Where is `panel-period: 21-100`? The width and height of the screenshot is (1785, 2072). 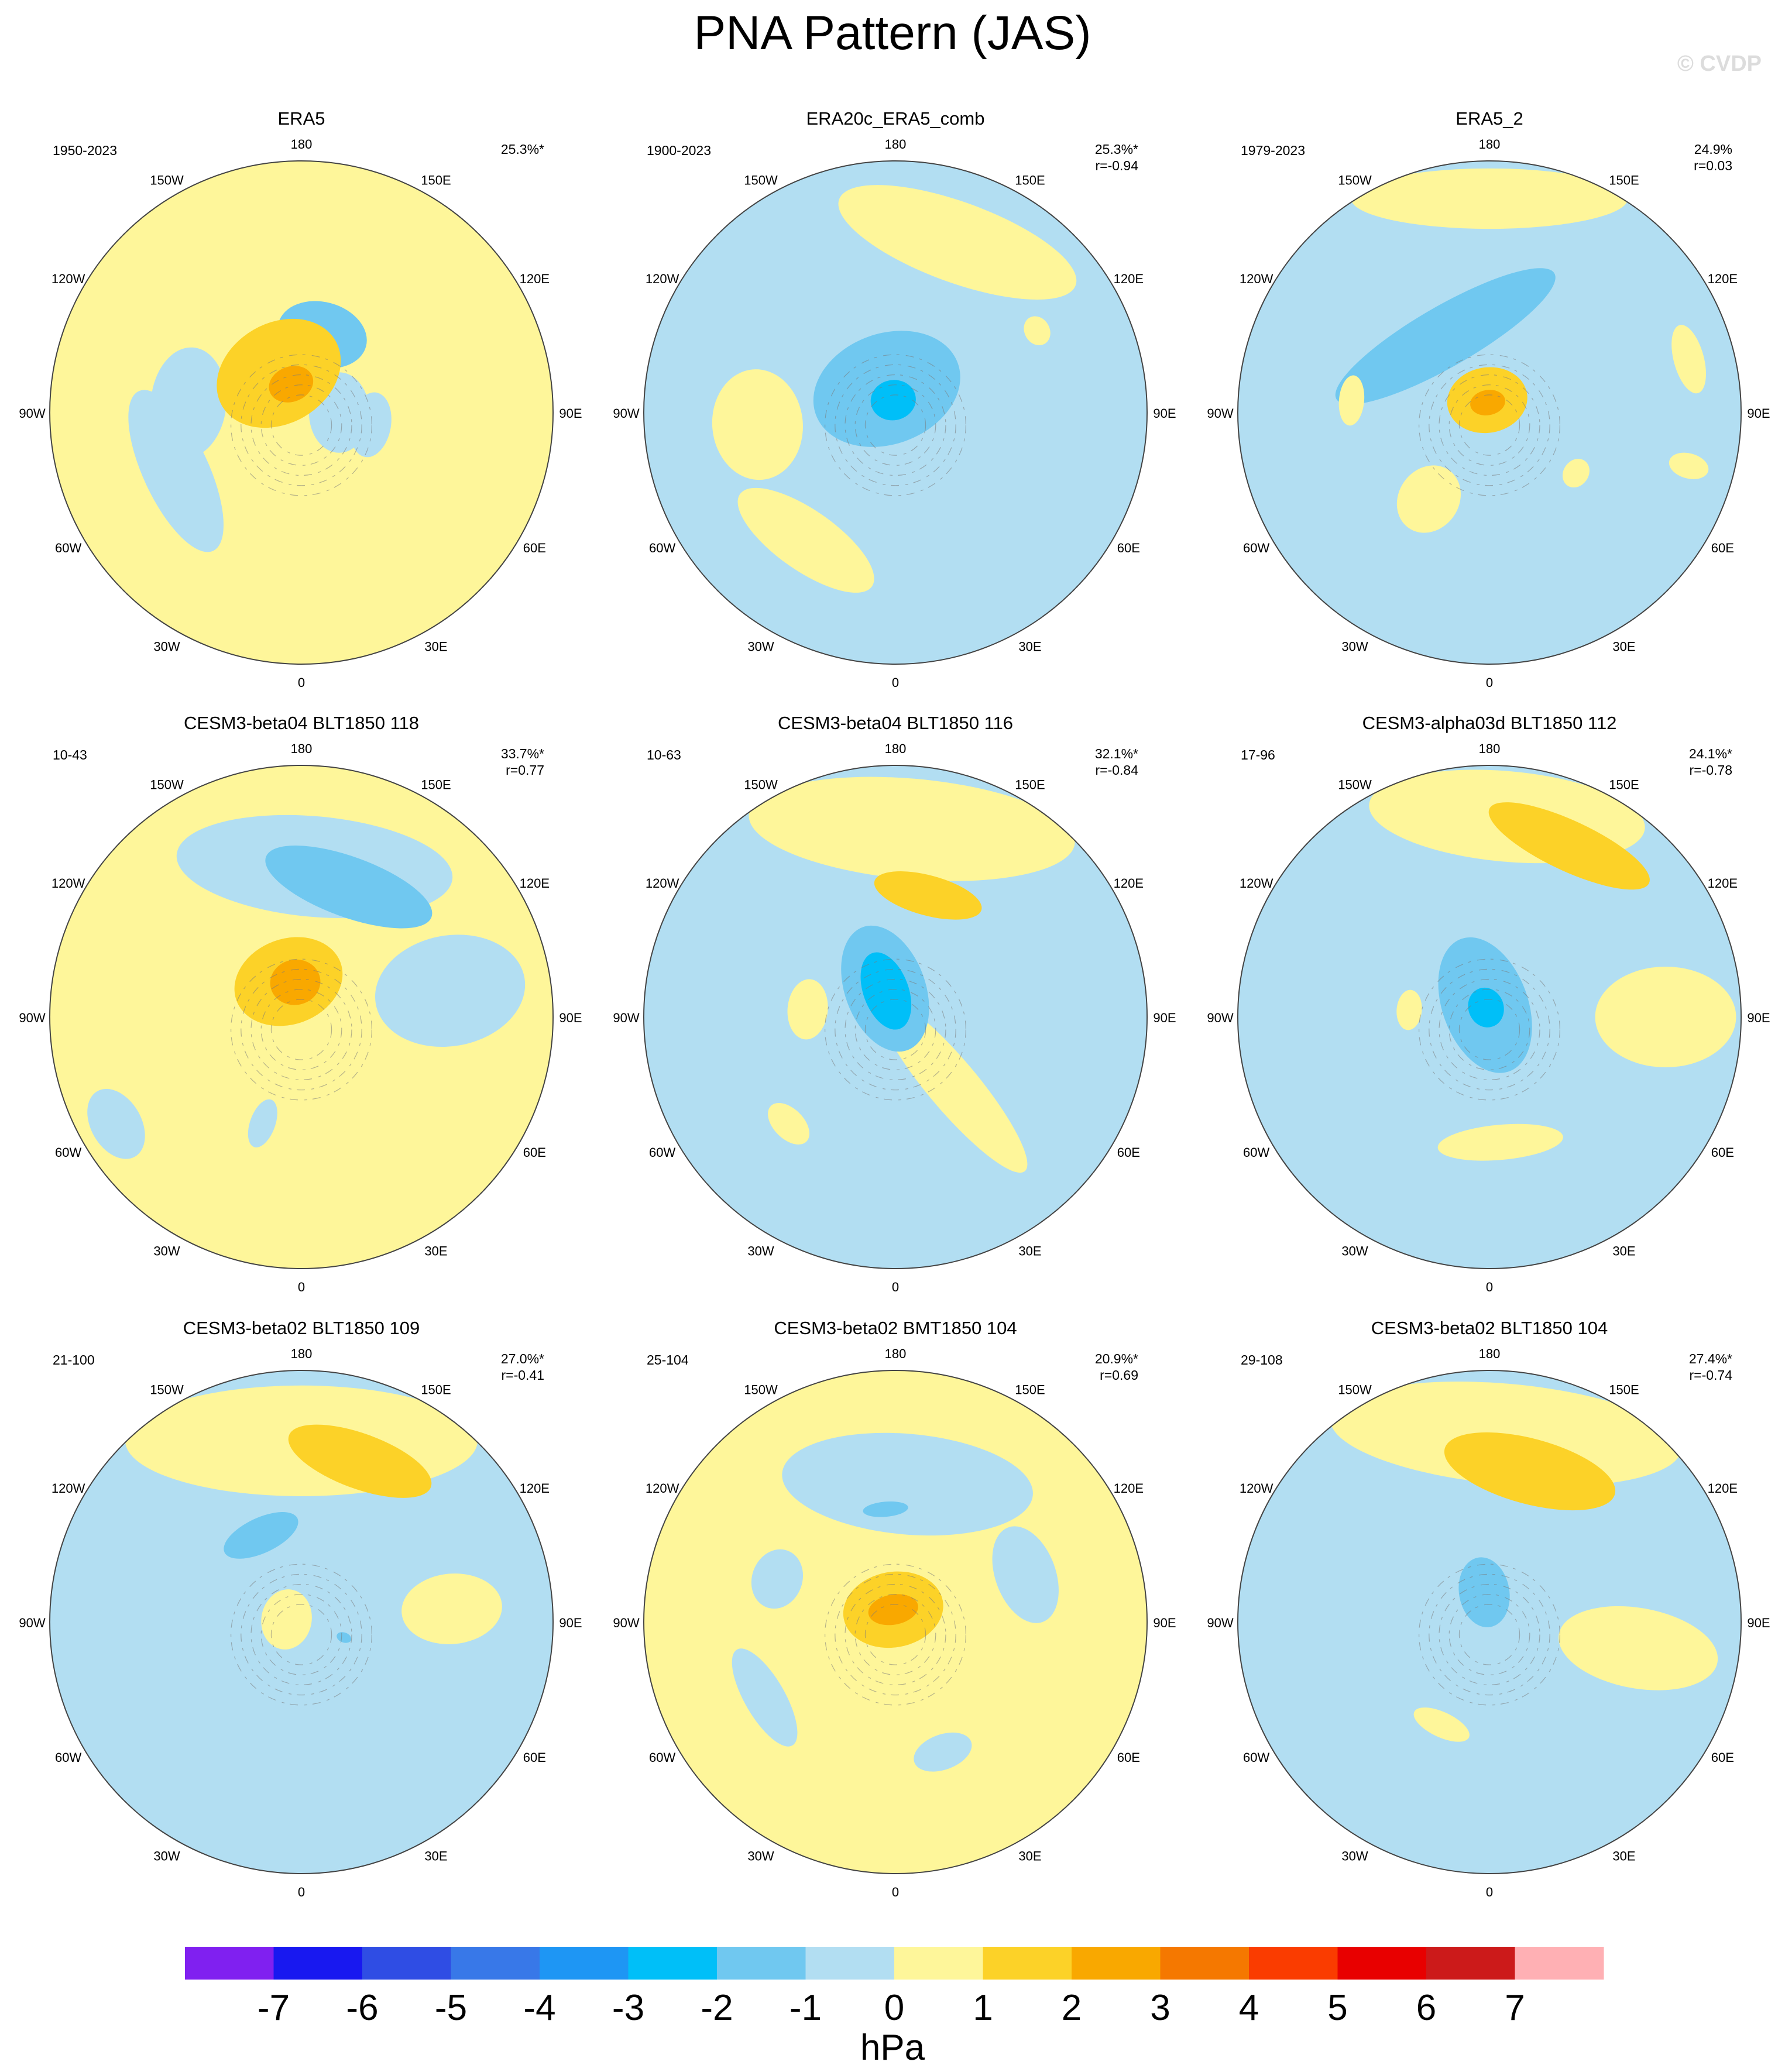 panel-period: 21-100 is located at coordinates (74, 1359).